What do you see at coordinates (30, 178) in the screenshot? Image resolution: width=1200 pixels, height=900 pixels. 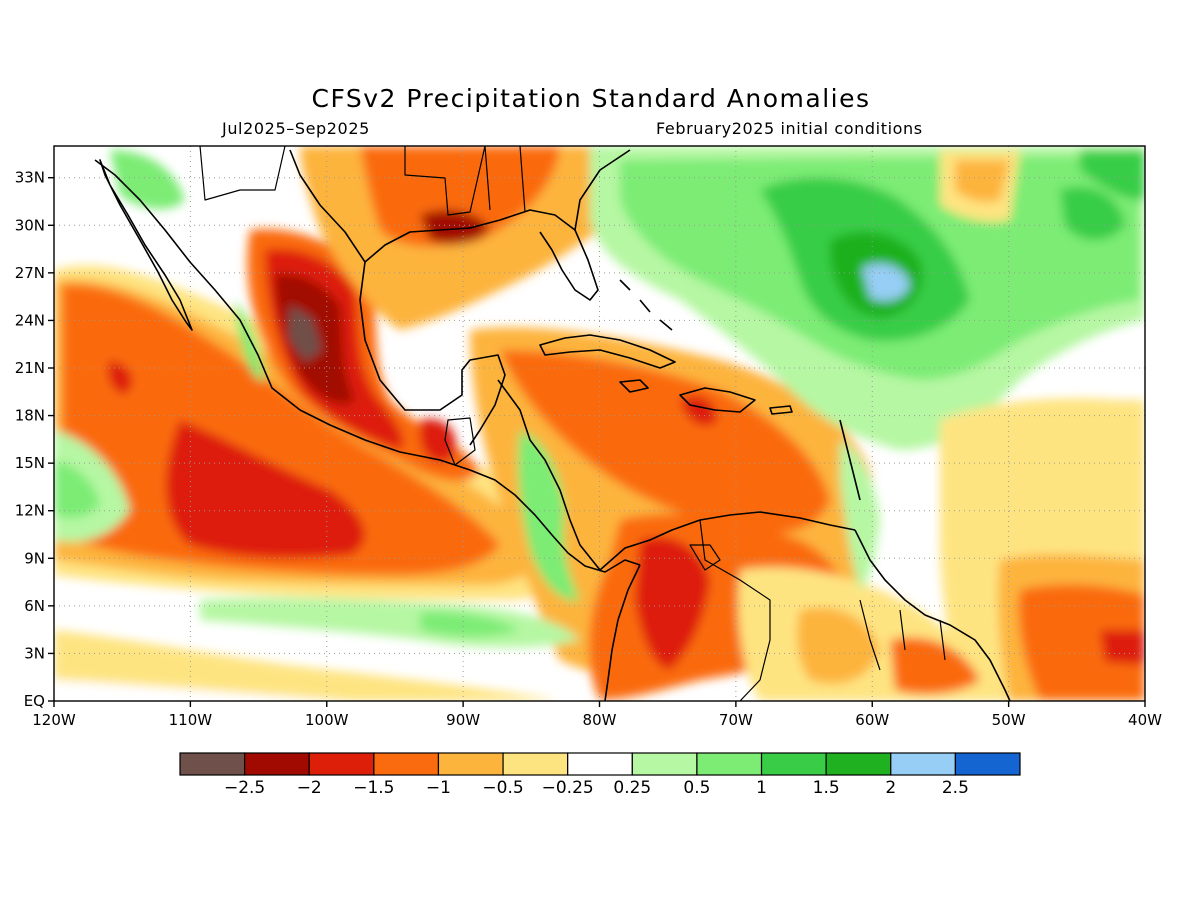 I see `lat-tick-label: 33N` at bounding box center [30, 178].